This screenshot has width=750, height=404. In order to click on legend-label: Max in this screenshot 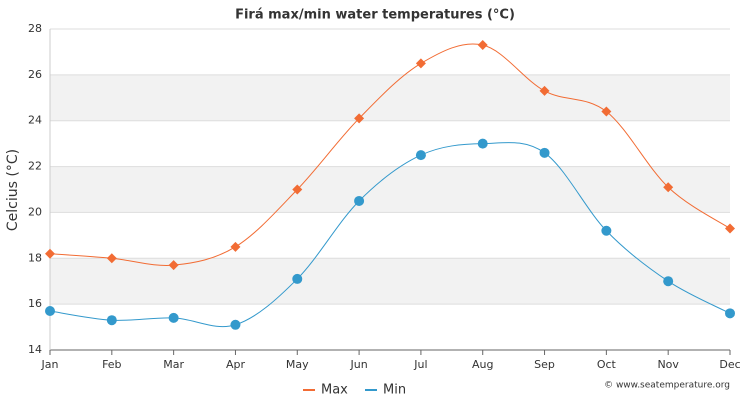, I will do `click(334, 390)`.